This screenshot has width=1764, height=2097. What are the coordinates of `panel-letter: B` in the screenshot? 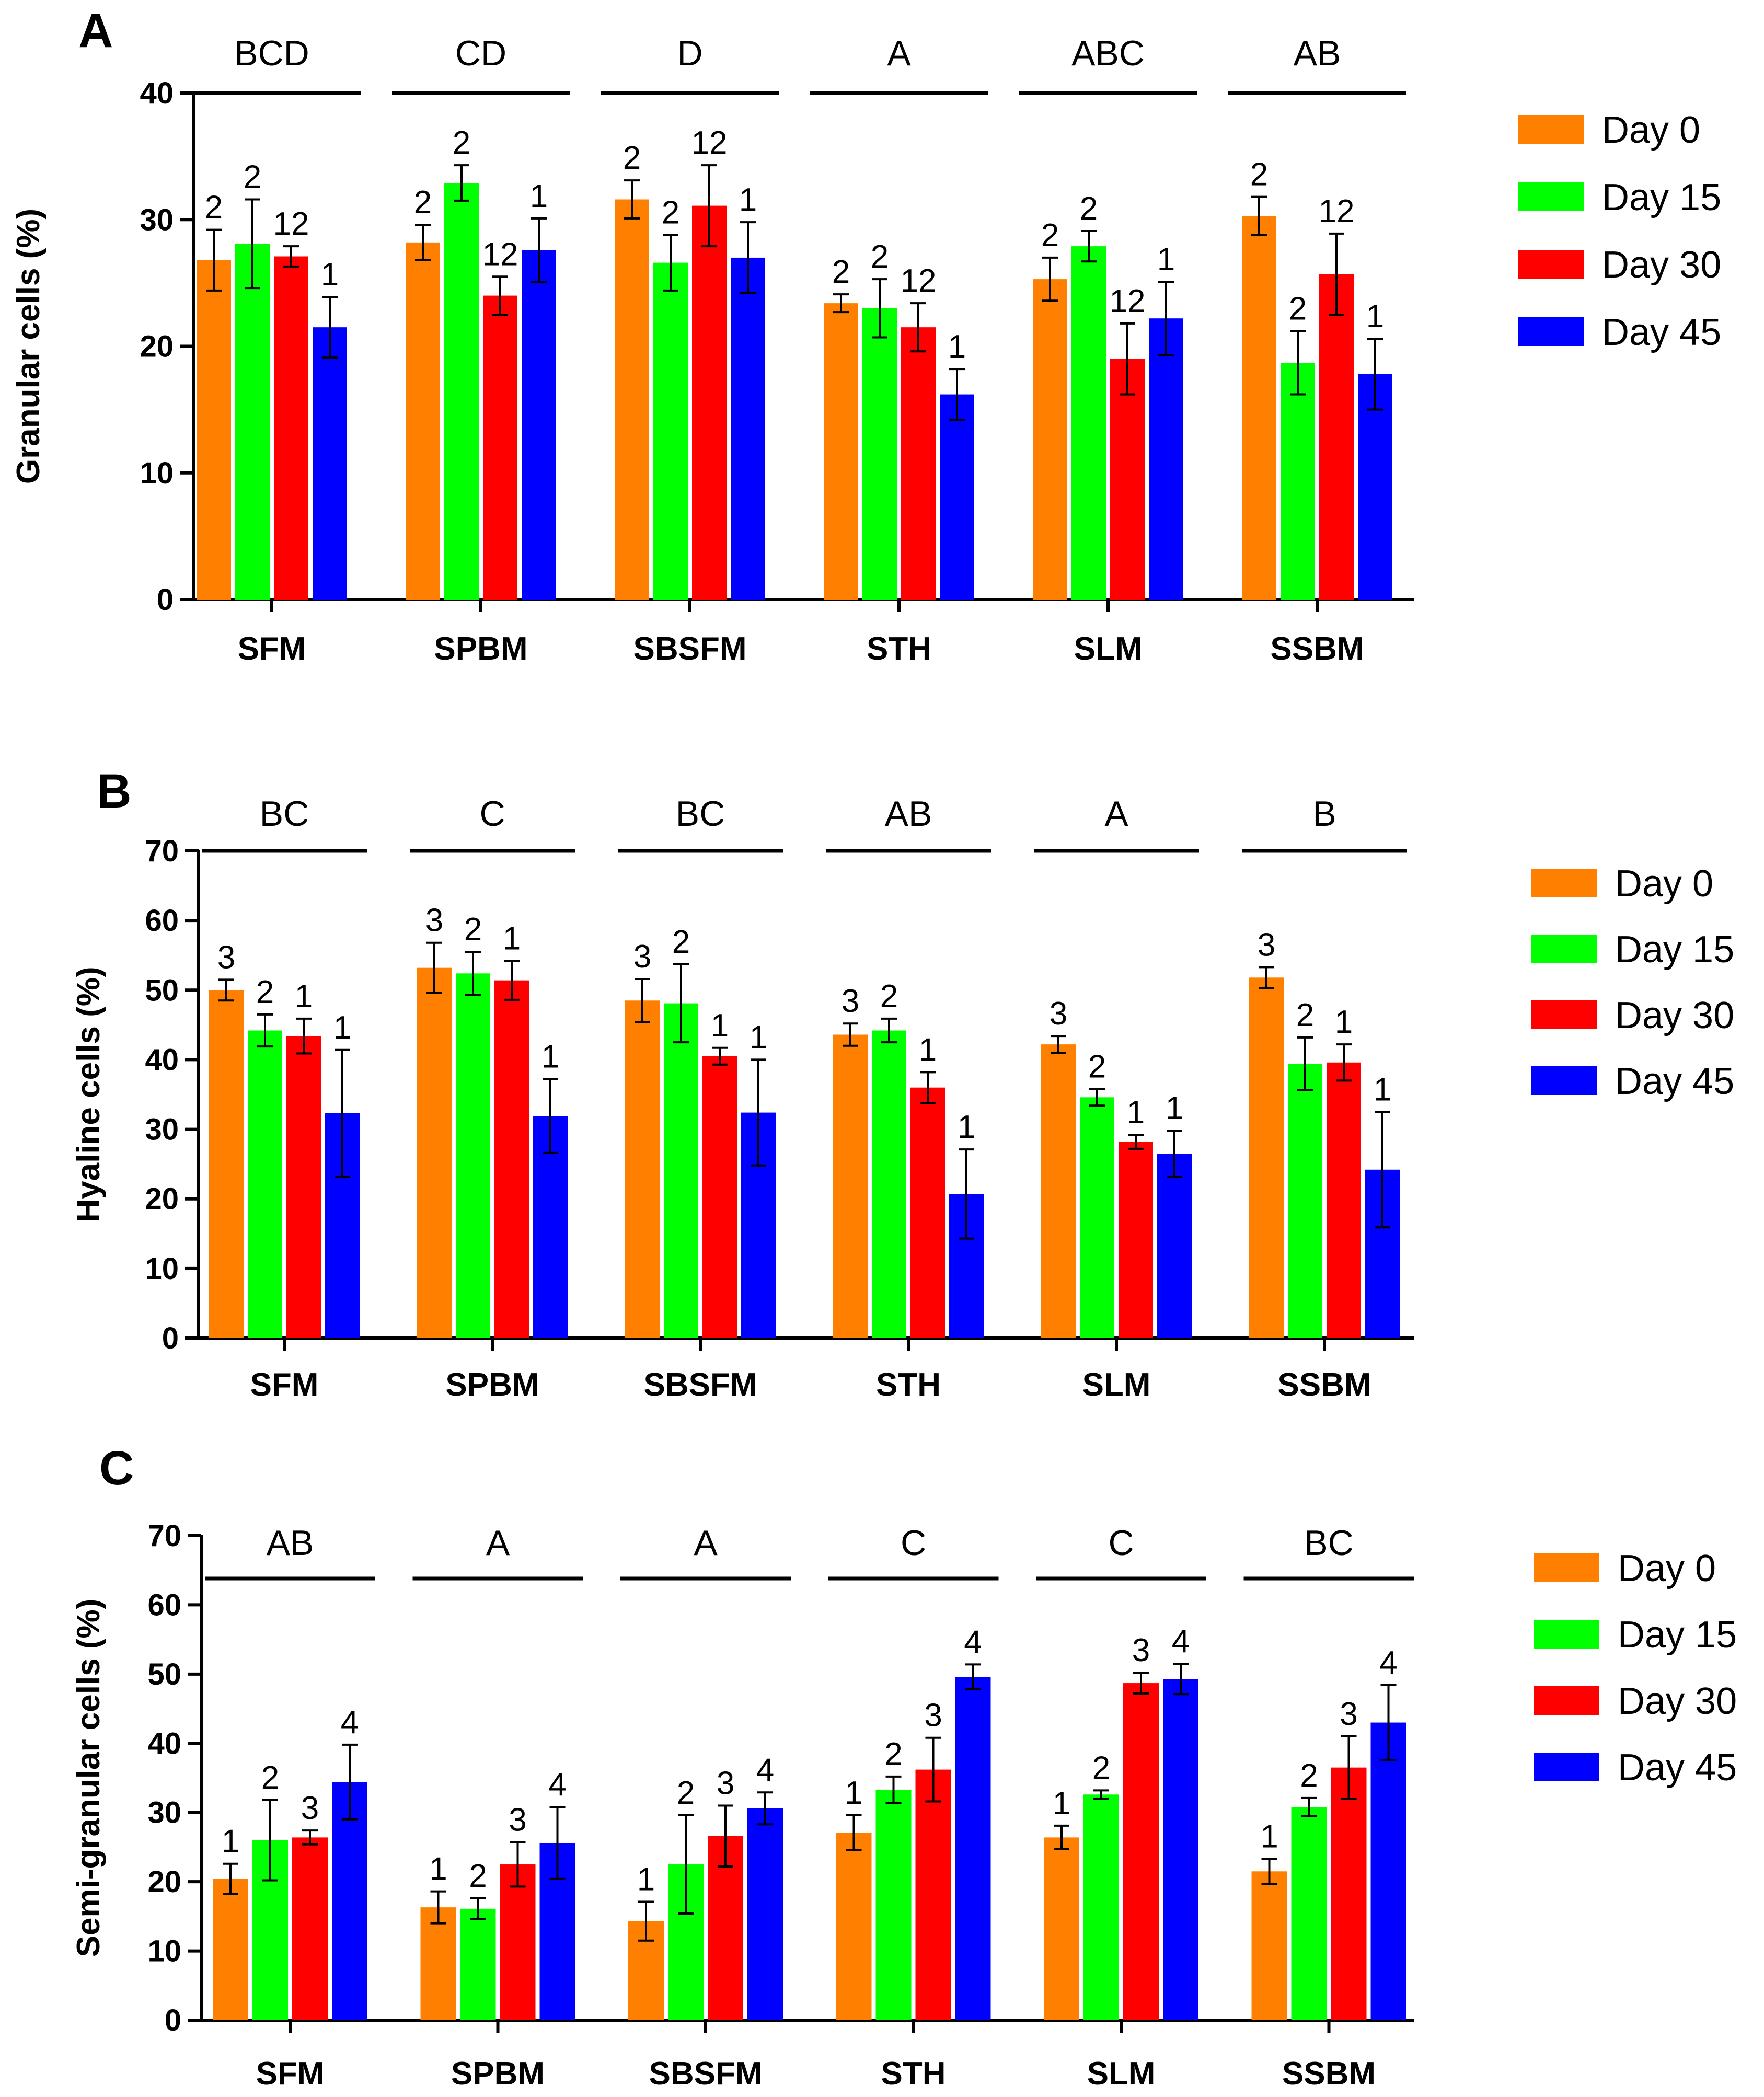 It's located at (114, 792).